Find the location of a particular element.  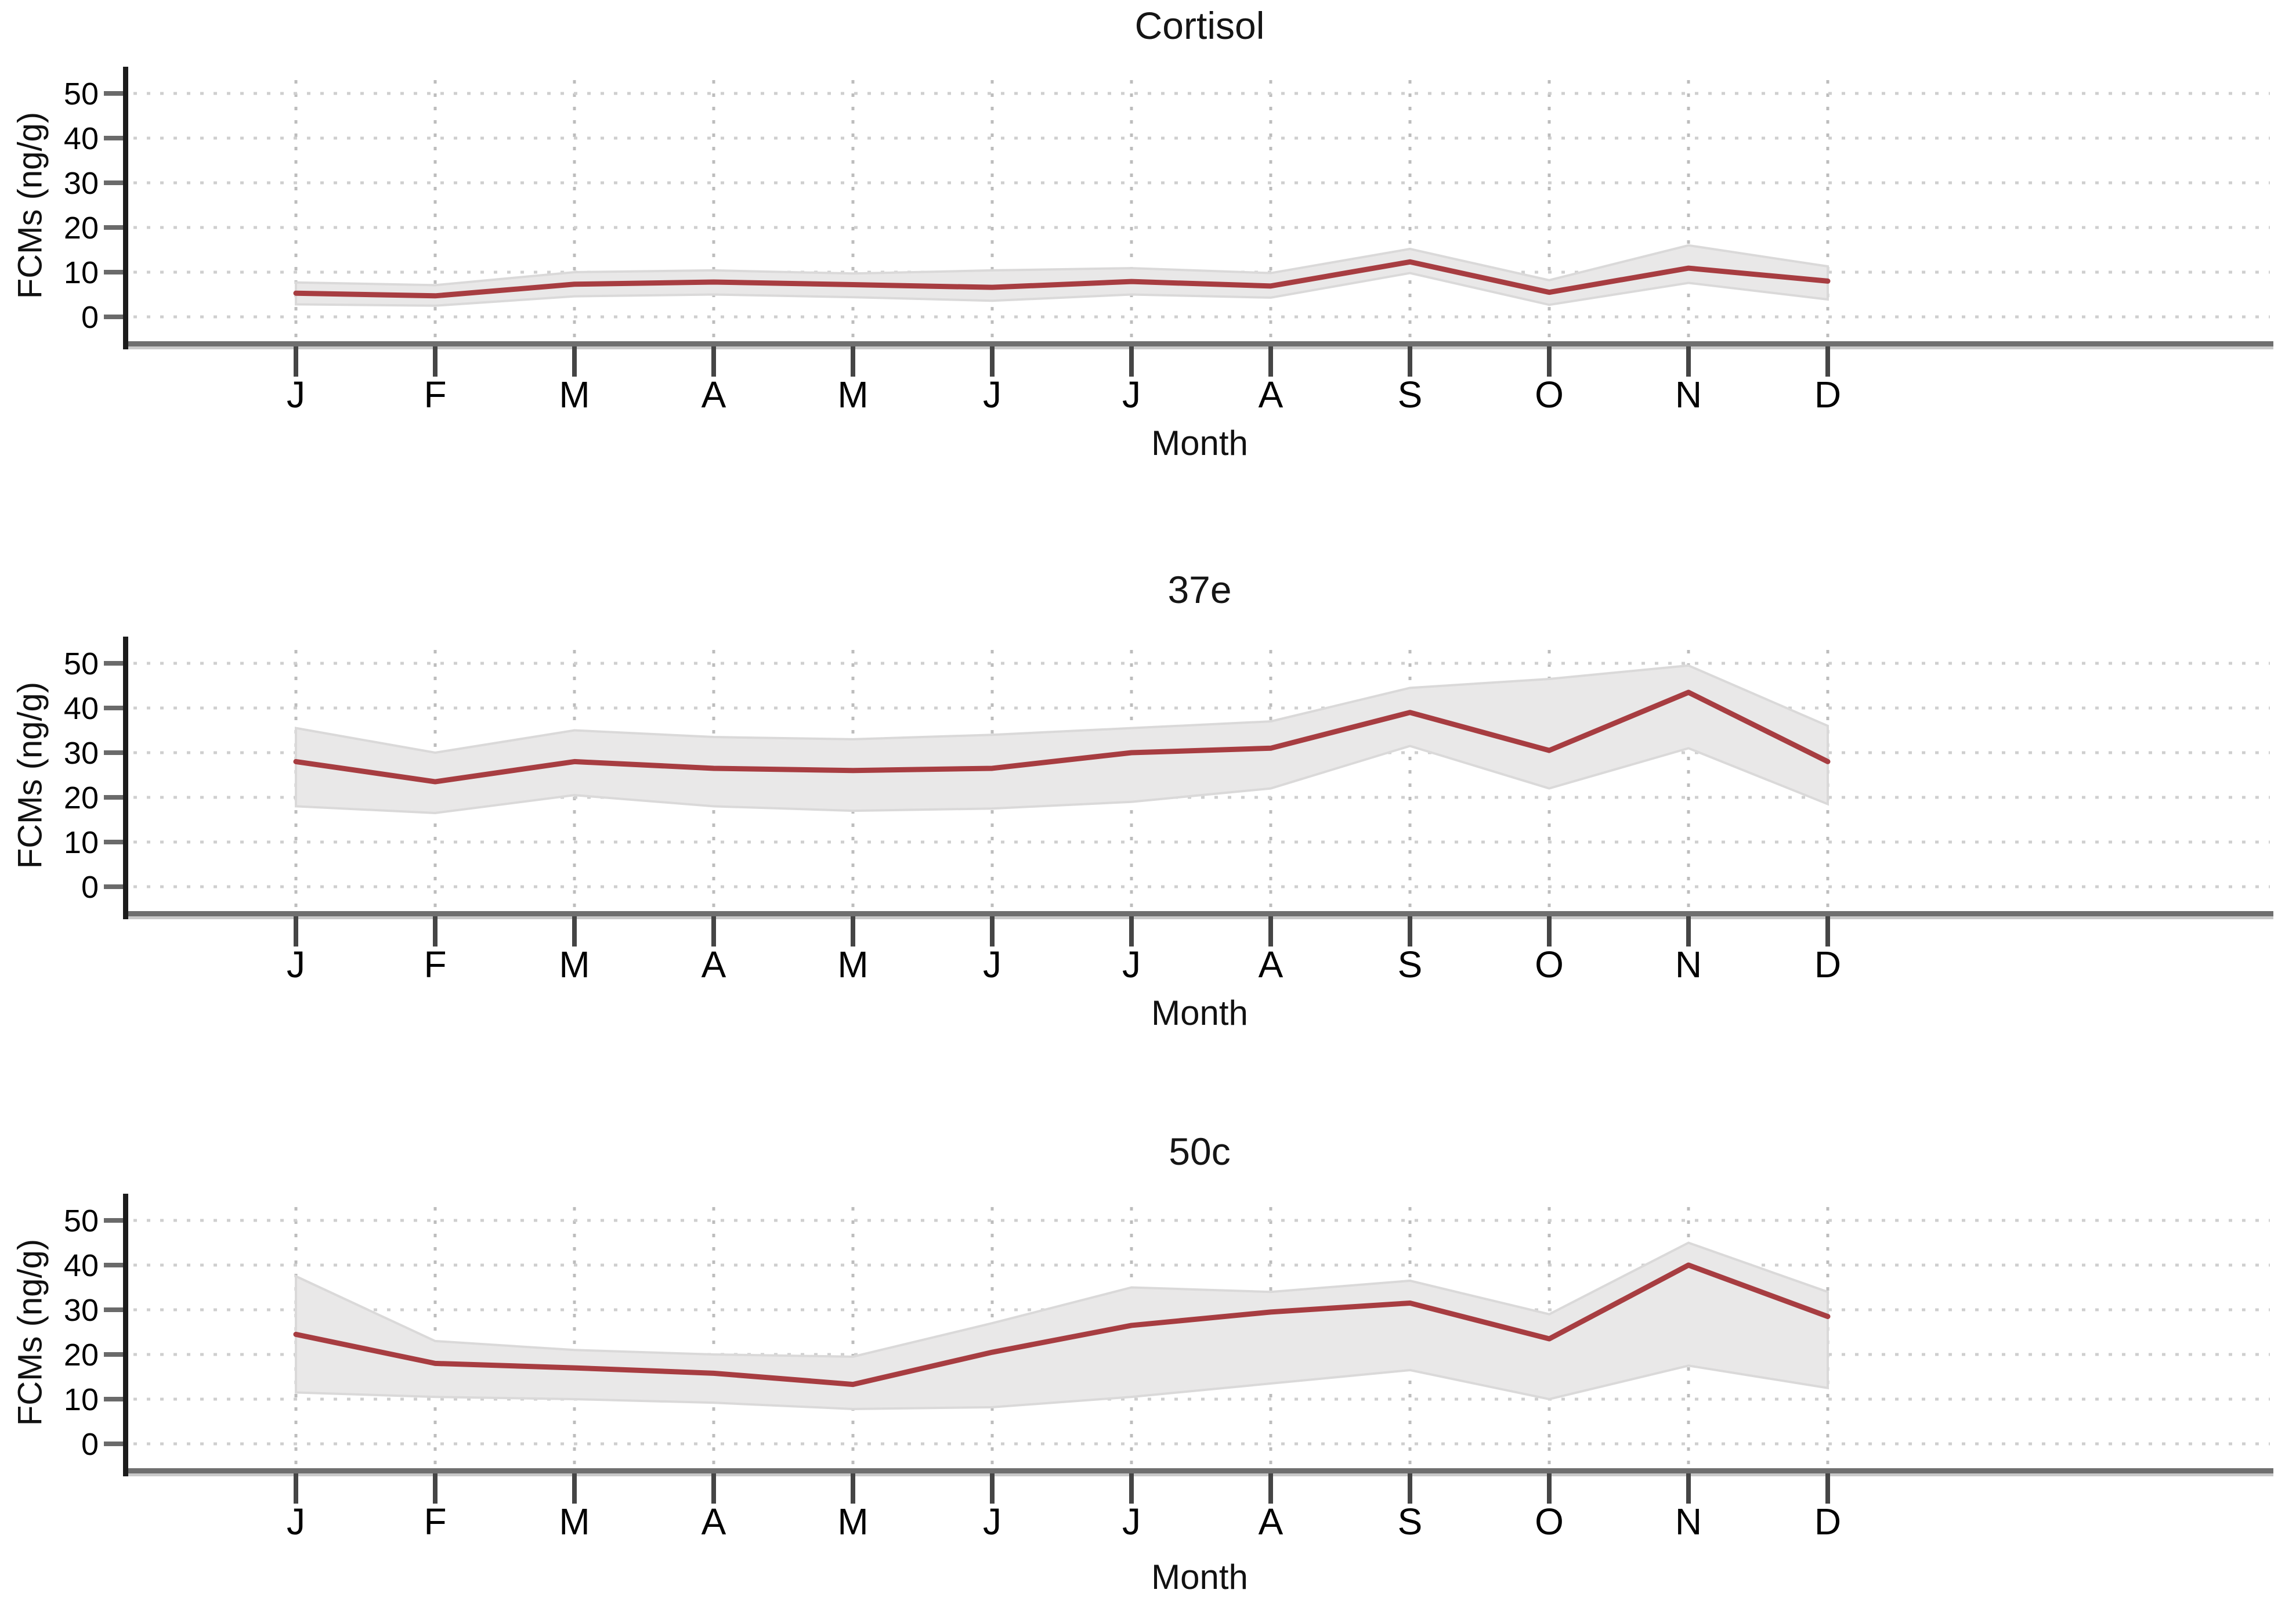

chart-title-50c: 50c is located at coordinates (1200, 1151).